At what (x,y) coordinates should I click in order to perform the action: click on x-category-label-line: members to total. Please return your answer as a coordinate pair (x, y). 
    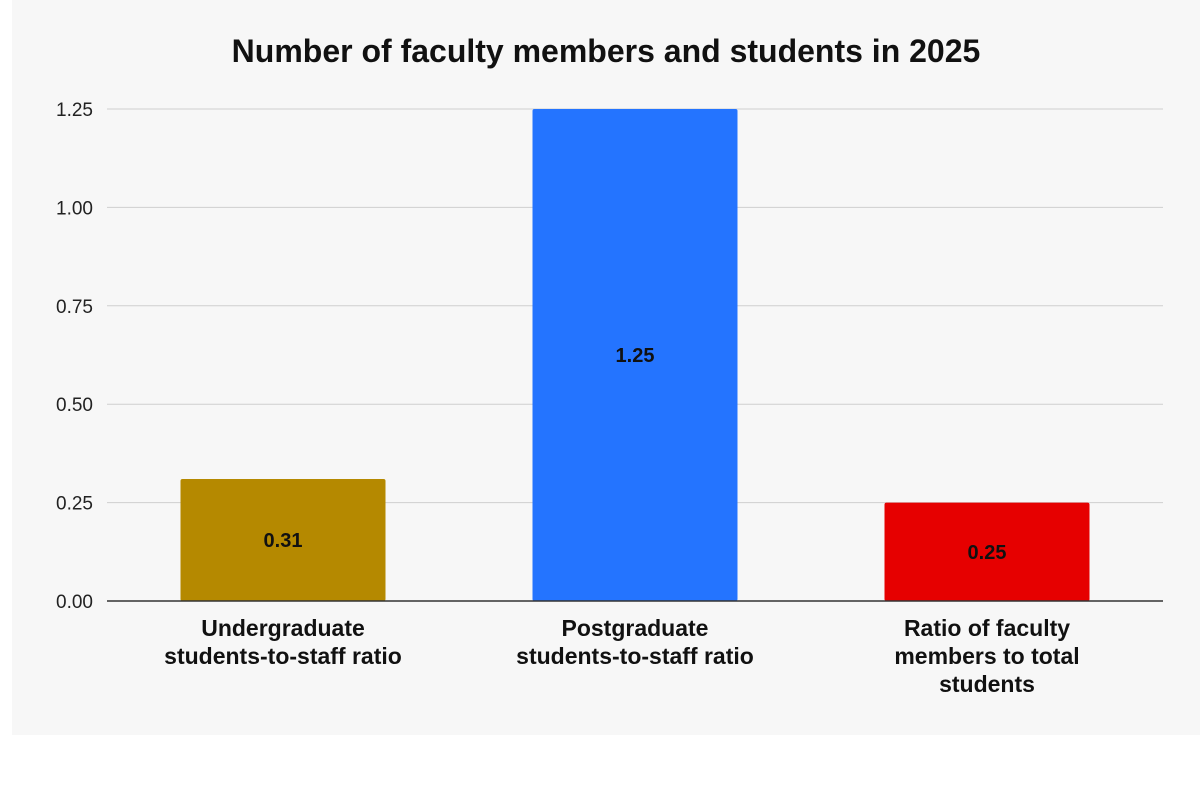
    Looking at the image, I should click on (986, 656).